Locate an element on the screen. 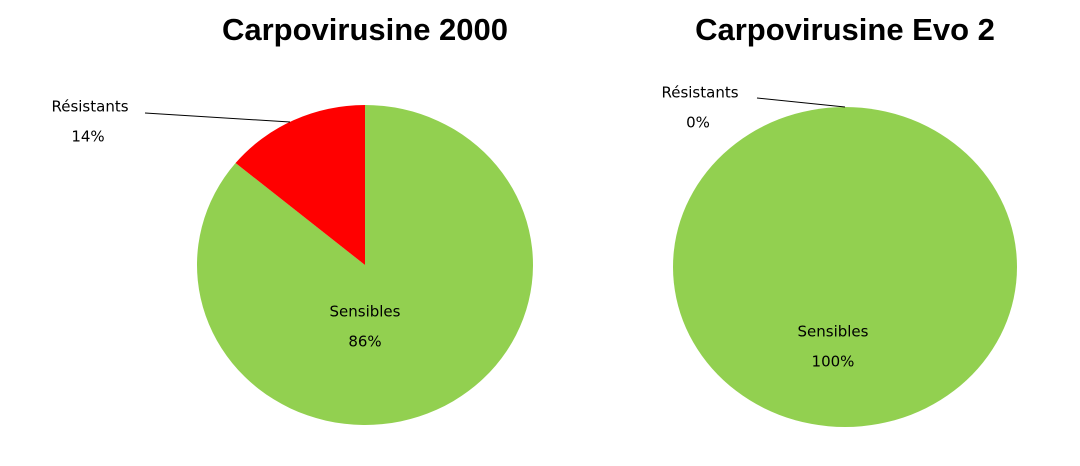 Image resolution: width=1080 pixels, height=466 pixels. slice-value-label: 14% is located at coordinates (87, 137).